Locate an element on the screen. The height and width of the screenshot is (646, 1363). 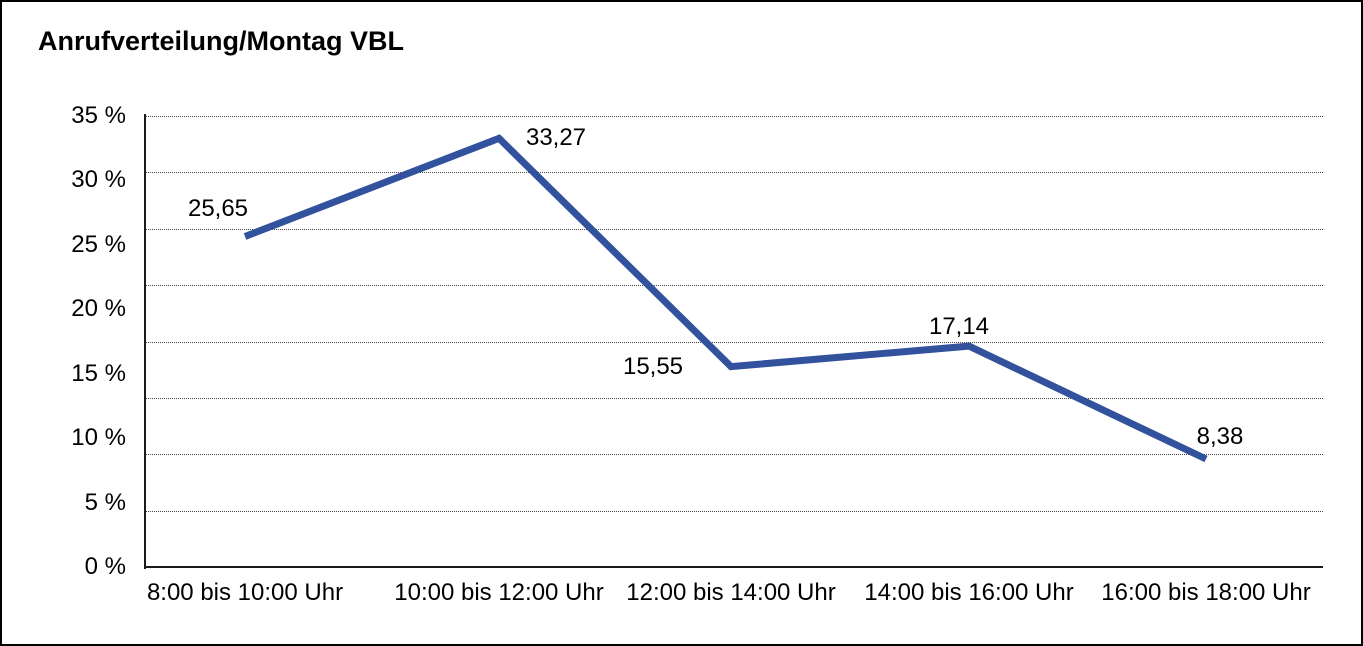
y-tick-label: 0 % is located at coordinates (105, 566).